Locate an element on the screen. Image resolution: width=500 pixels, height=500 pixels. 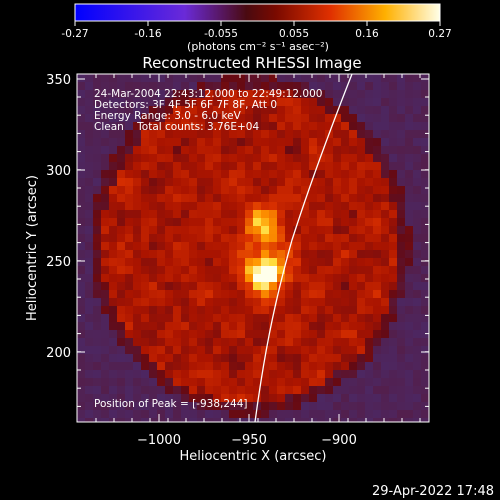
x-tick-label: −1000 is located at coordinates (159, 440).